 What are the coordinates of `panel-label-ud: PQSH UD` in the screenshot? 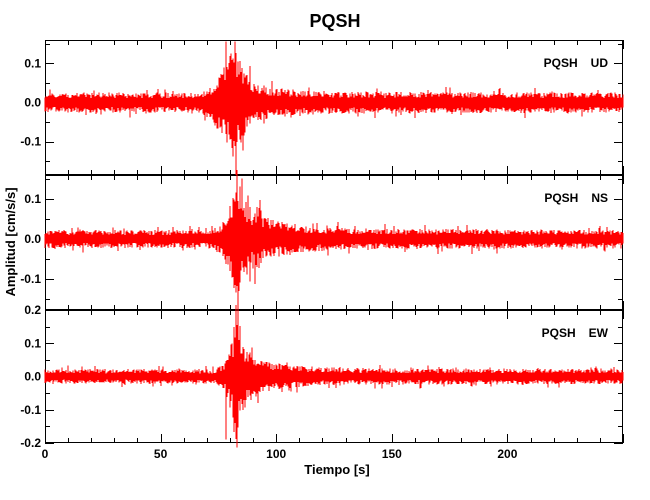 It's located at (576, 63).